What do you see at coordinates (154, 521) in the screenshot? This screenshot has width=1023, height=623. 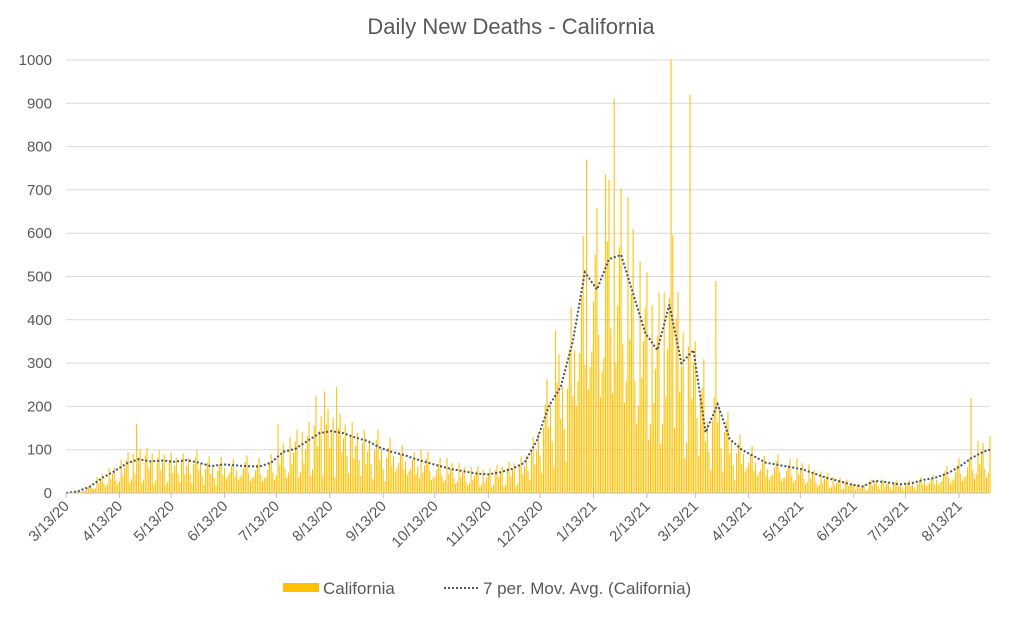 I see `x-tick-label: 5/13/20` at bounding box center [154, 521].